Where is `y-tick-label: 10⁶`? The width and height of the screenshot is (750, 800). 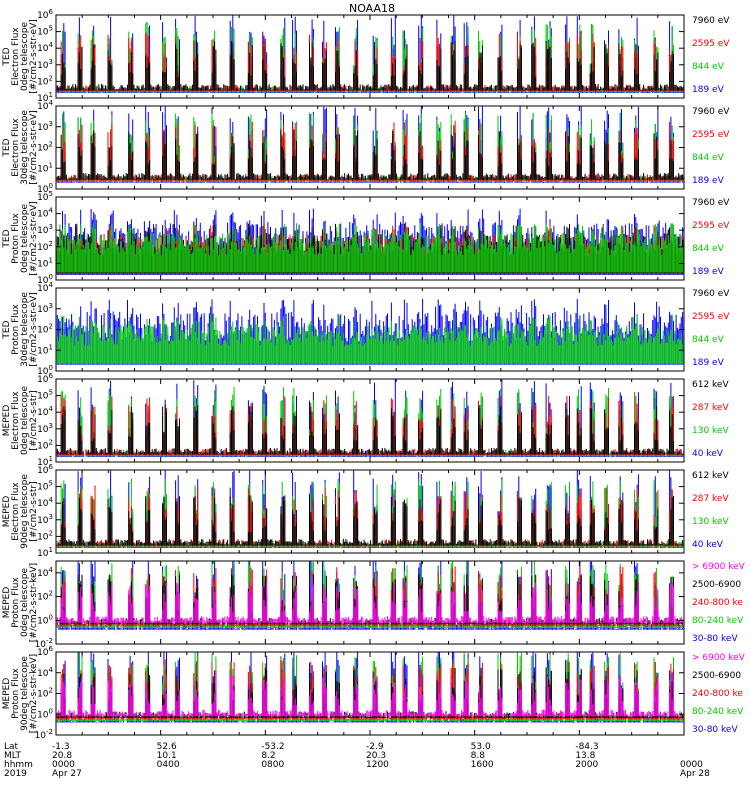 y-tick-label: 10⁶ is located at coordinates (45, 378).